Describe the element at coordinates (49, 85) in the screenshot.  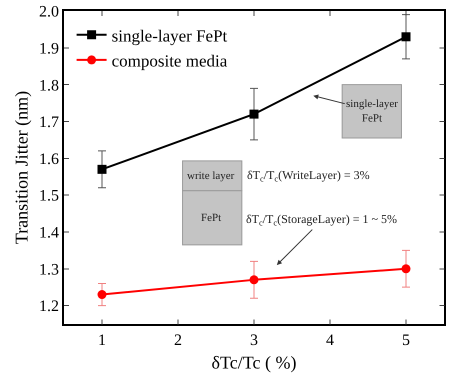
I see `y-tick-label: 1.8` at that location.